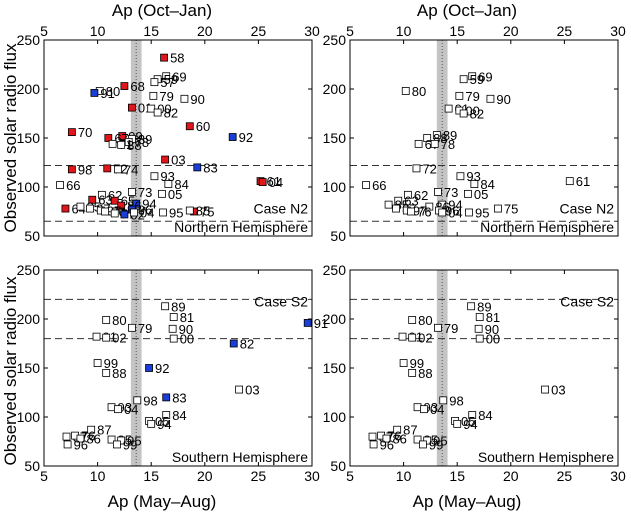  Describe the element at coordinates (179, 415) in the screenshot. I see `data-point-label: 84` at that location.